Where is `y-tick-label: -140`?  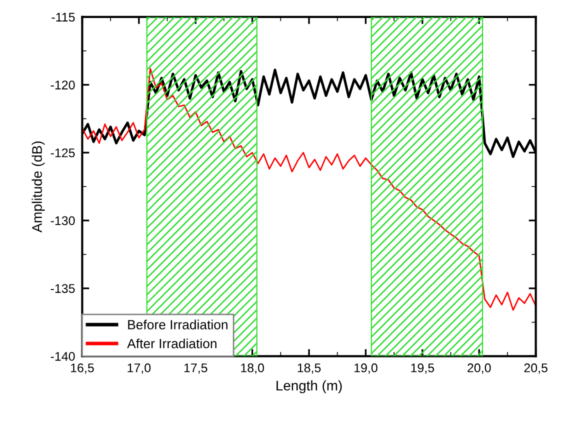 y-tick-label: -140 is located at coordinates (62, 356).